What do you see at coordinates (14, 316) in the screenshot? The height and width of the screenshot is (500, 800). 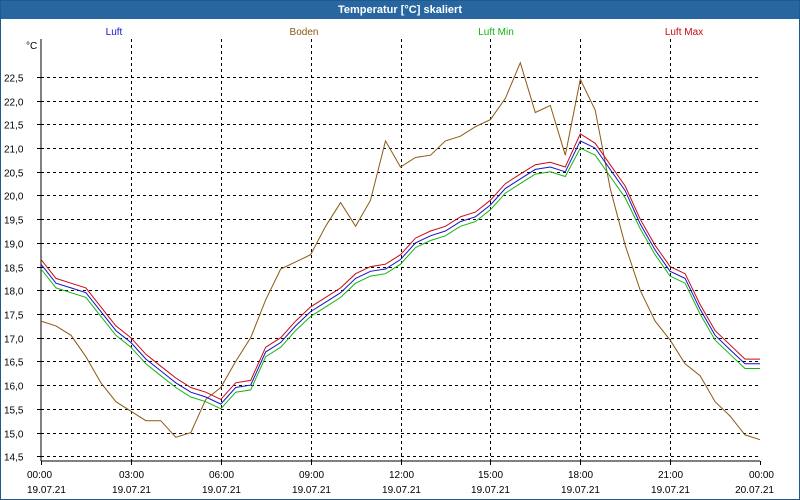 I see `y-tick-label: 17,5` at bounding box center [14, 316].